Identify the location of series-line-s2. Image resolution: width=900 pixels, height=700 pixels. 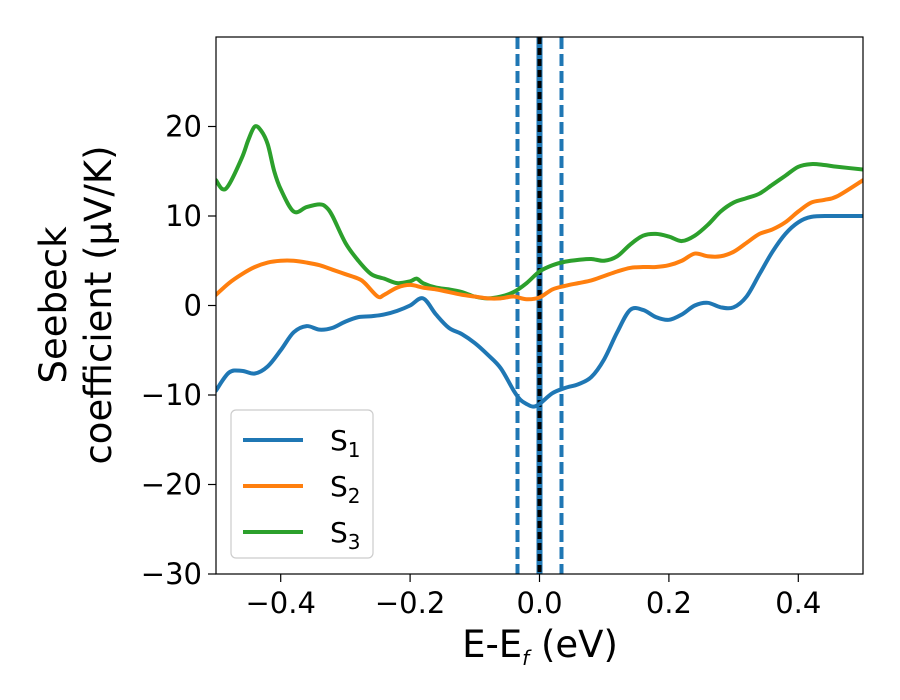
(539, 240).